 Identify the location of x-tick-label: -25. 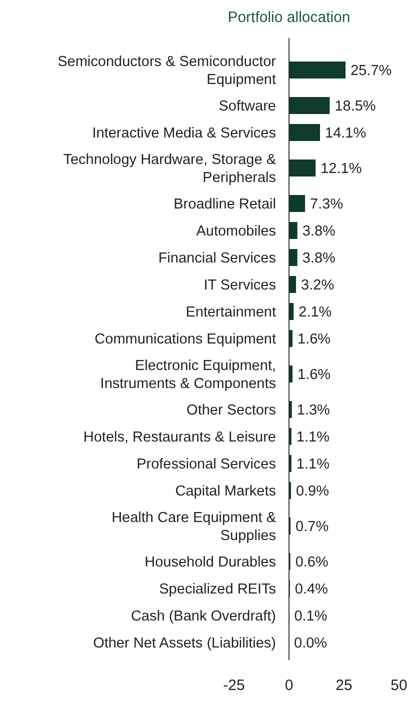
(234, 685).